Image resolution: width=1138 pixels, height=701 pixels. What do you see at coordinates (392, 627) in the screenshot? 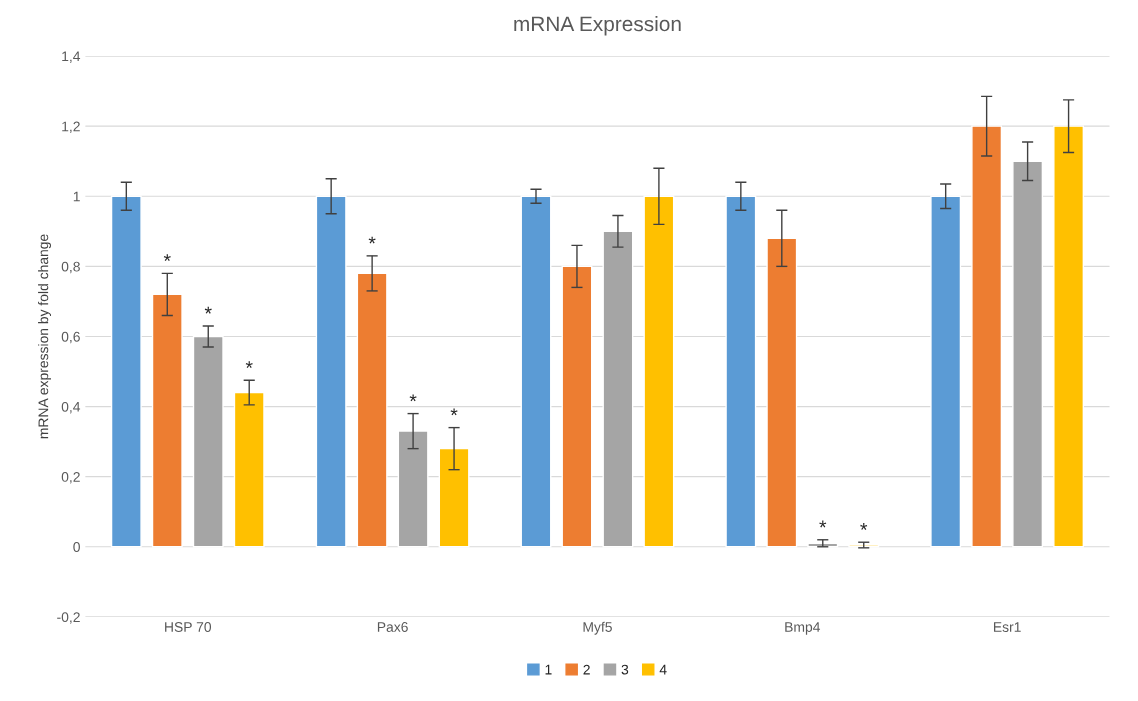
I see `x-tick-label: Pax6` at bounding box center [392, 627].